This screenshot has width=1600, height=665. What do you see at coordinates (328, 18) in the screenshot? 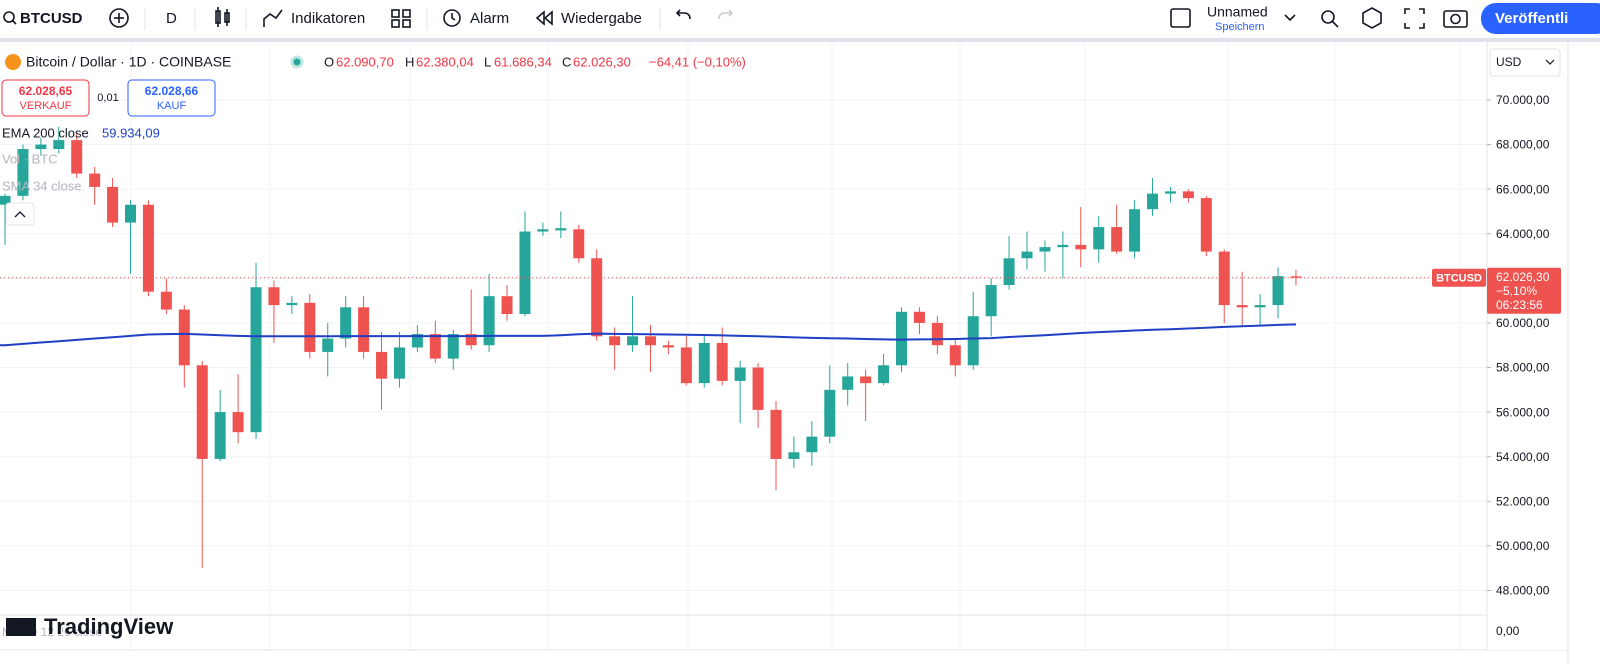
I see `indicators-label: Indikatoren` at bounding box center [328, 18].